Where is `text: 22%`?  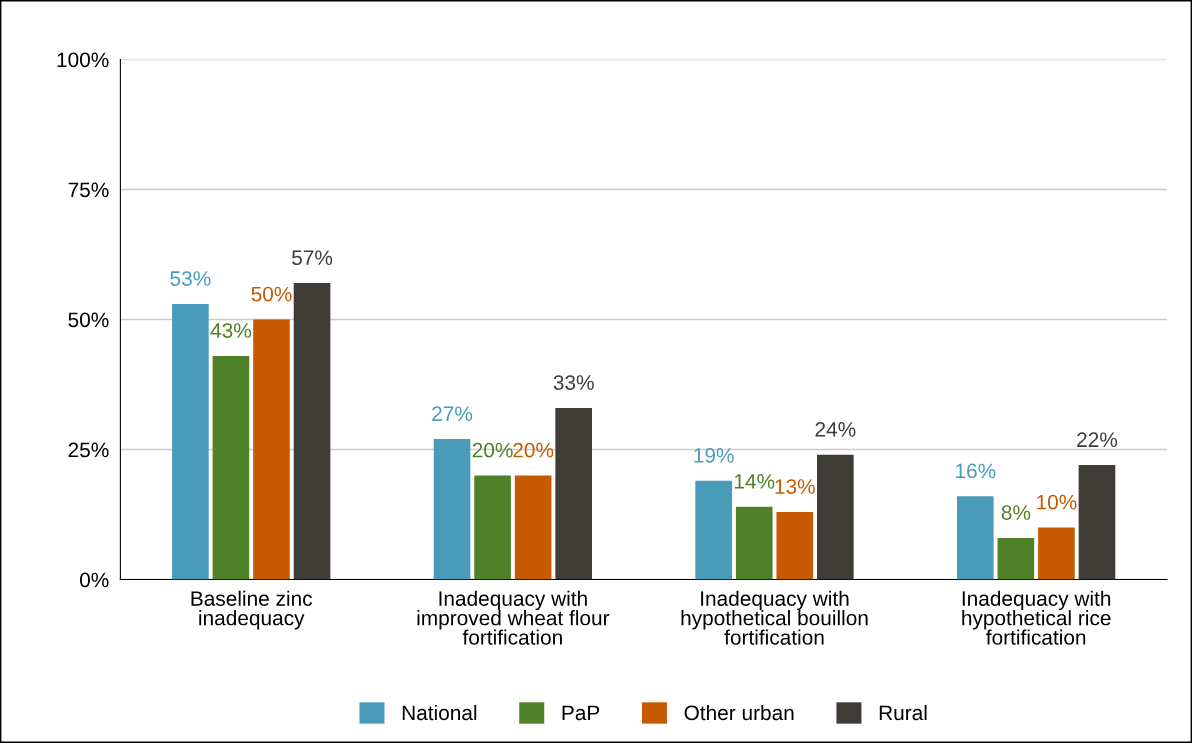
text: 22% is located at coordinates (1097, 440).